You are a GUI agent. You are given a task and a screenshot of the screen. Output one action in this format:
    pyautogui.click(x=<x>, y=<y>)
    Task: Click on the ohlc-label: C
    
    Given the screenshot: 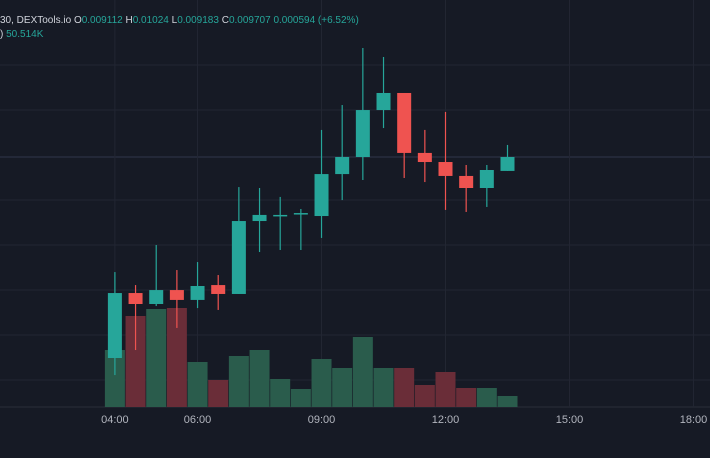 What is the action you would take?
    pyautogui.click(x=225, y=20)
    